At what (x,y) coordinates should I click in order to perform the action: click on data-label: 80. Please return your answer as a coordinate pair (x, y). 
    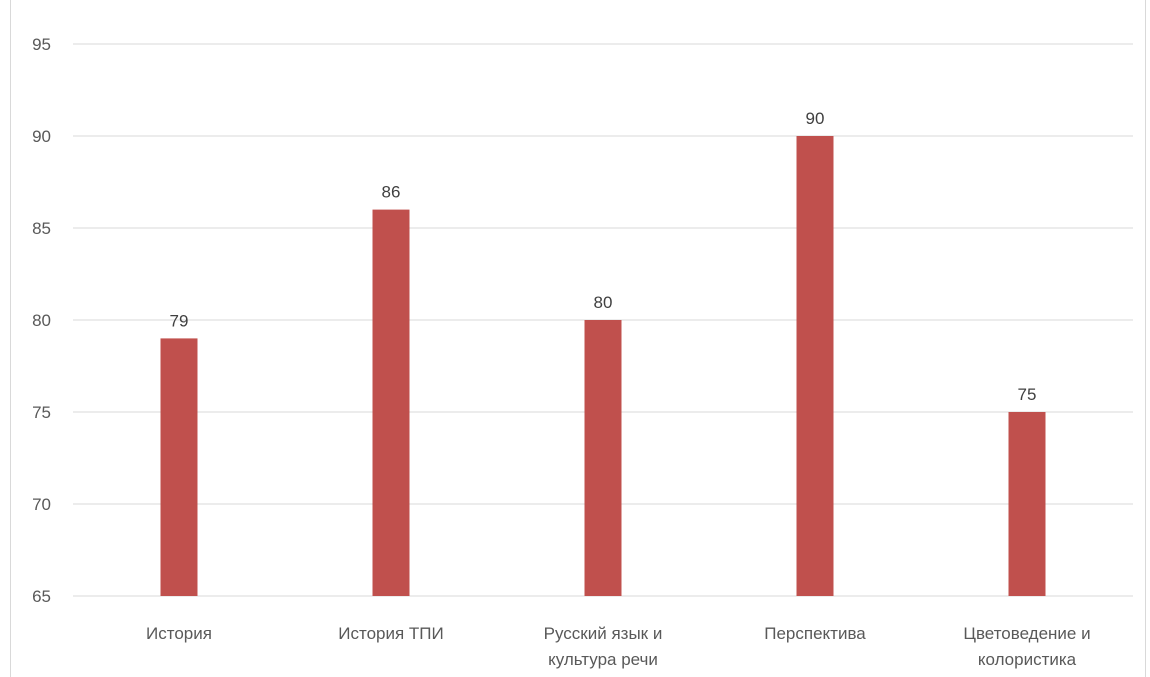
    Looking at the image, I should click on (603, 302).